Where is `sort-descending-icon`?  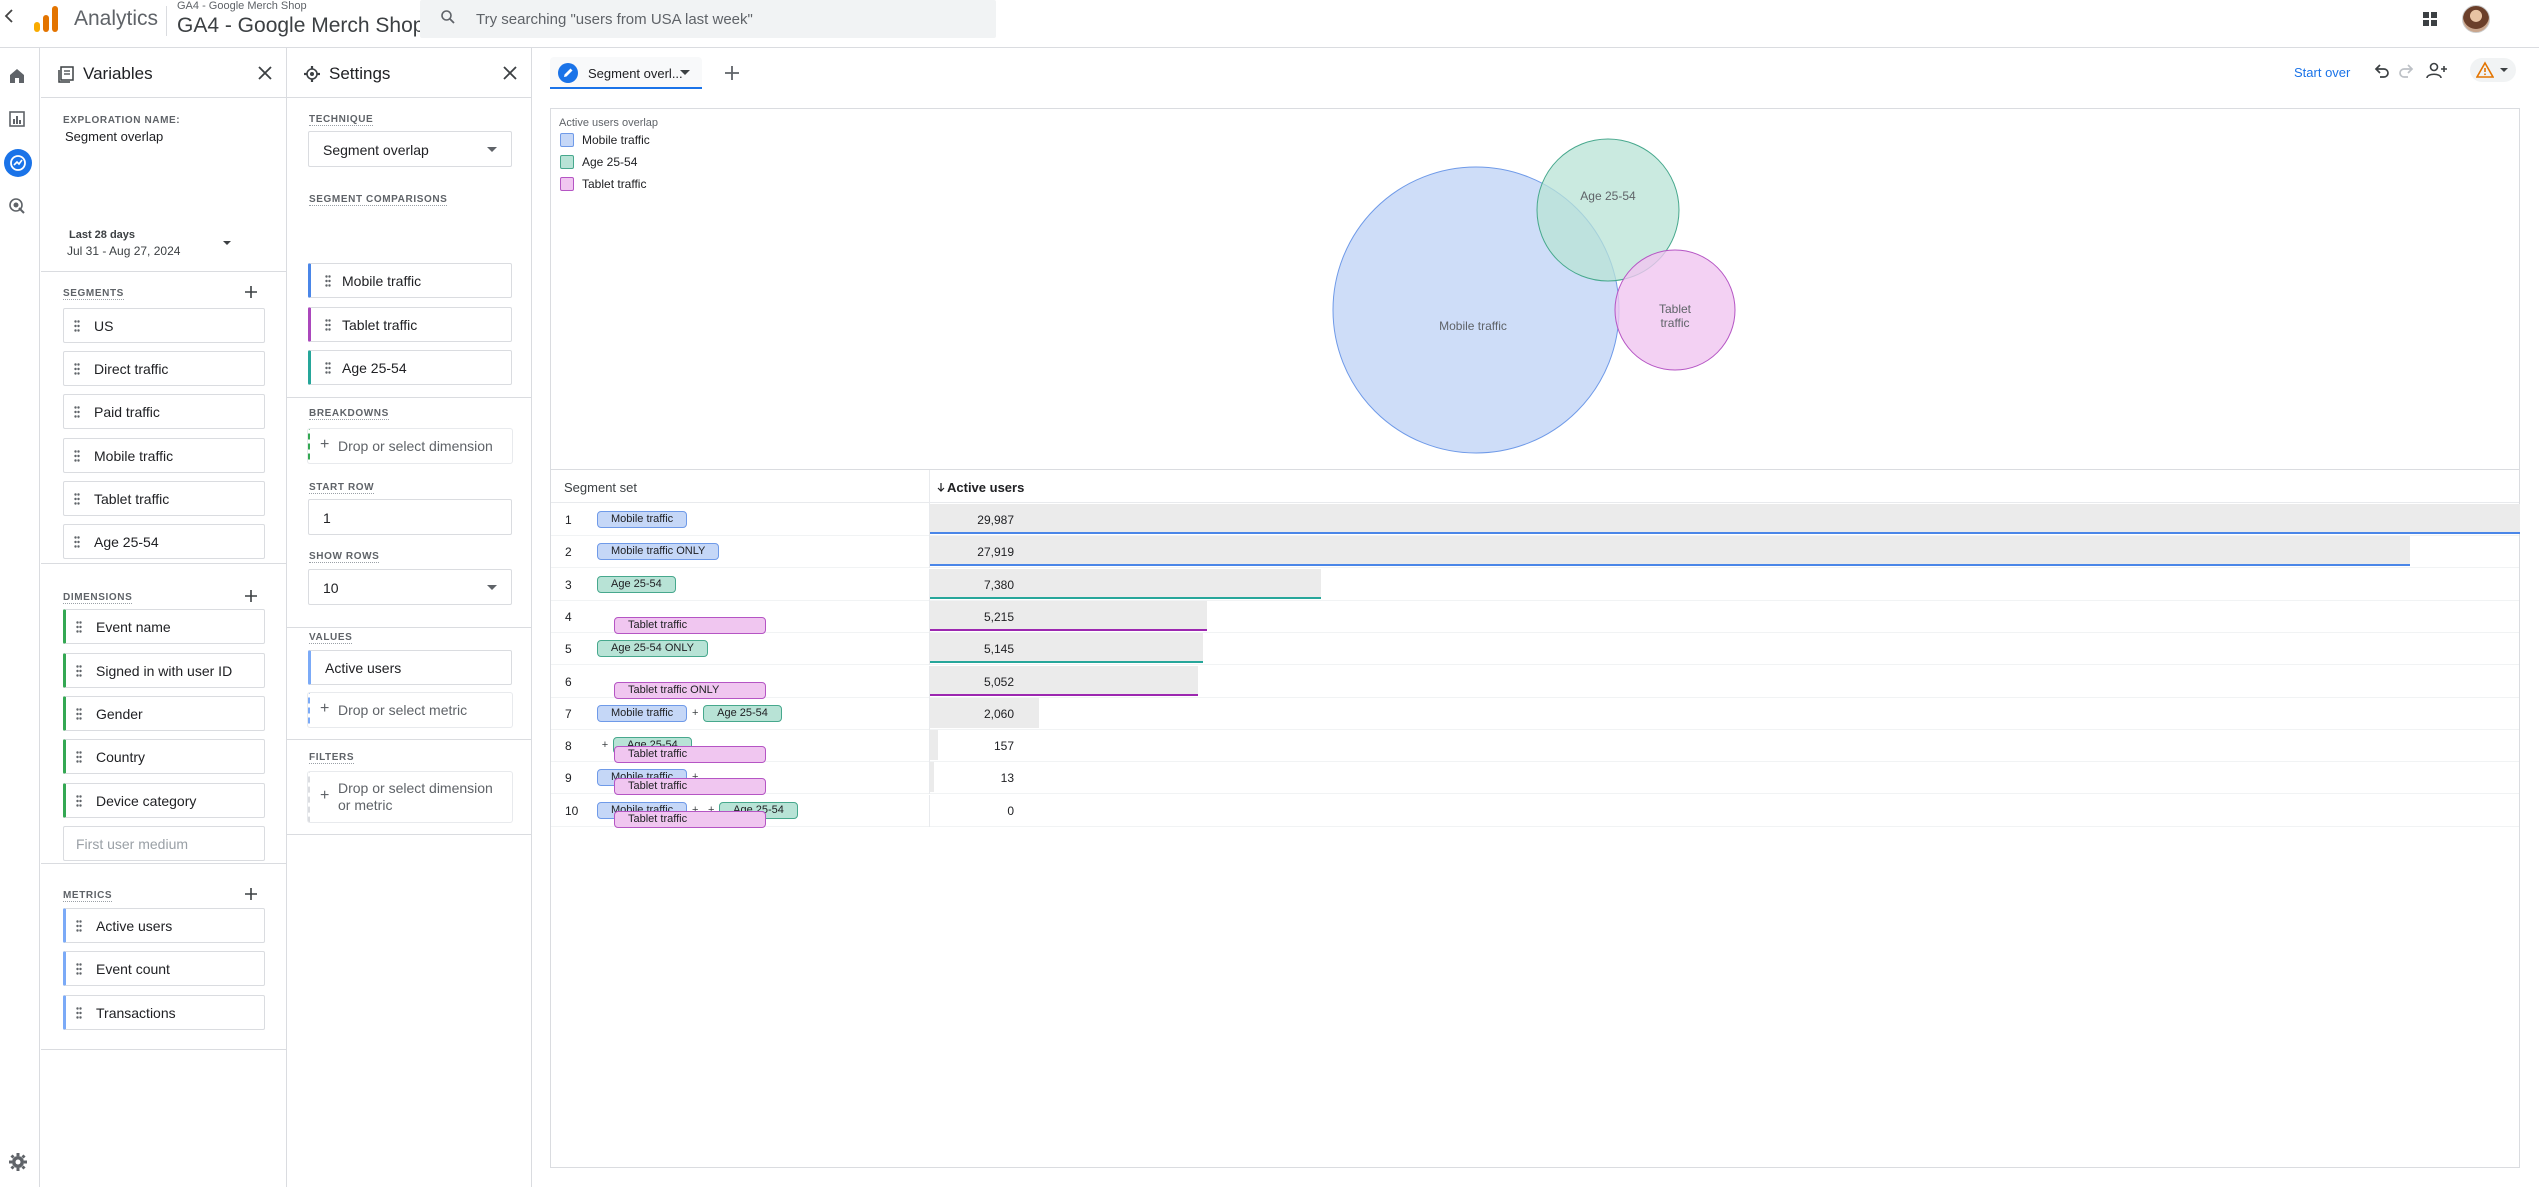
sort-descending-icon is located at coordinates (941, 487).